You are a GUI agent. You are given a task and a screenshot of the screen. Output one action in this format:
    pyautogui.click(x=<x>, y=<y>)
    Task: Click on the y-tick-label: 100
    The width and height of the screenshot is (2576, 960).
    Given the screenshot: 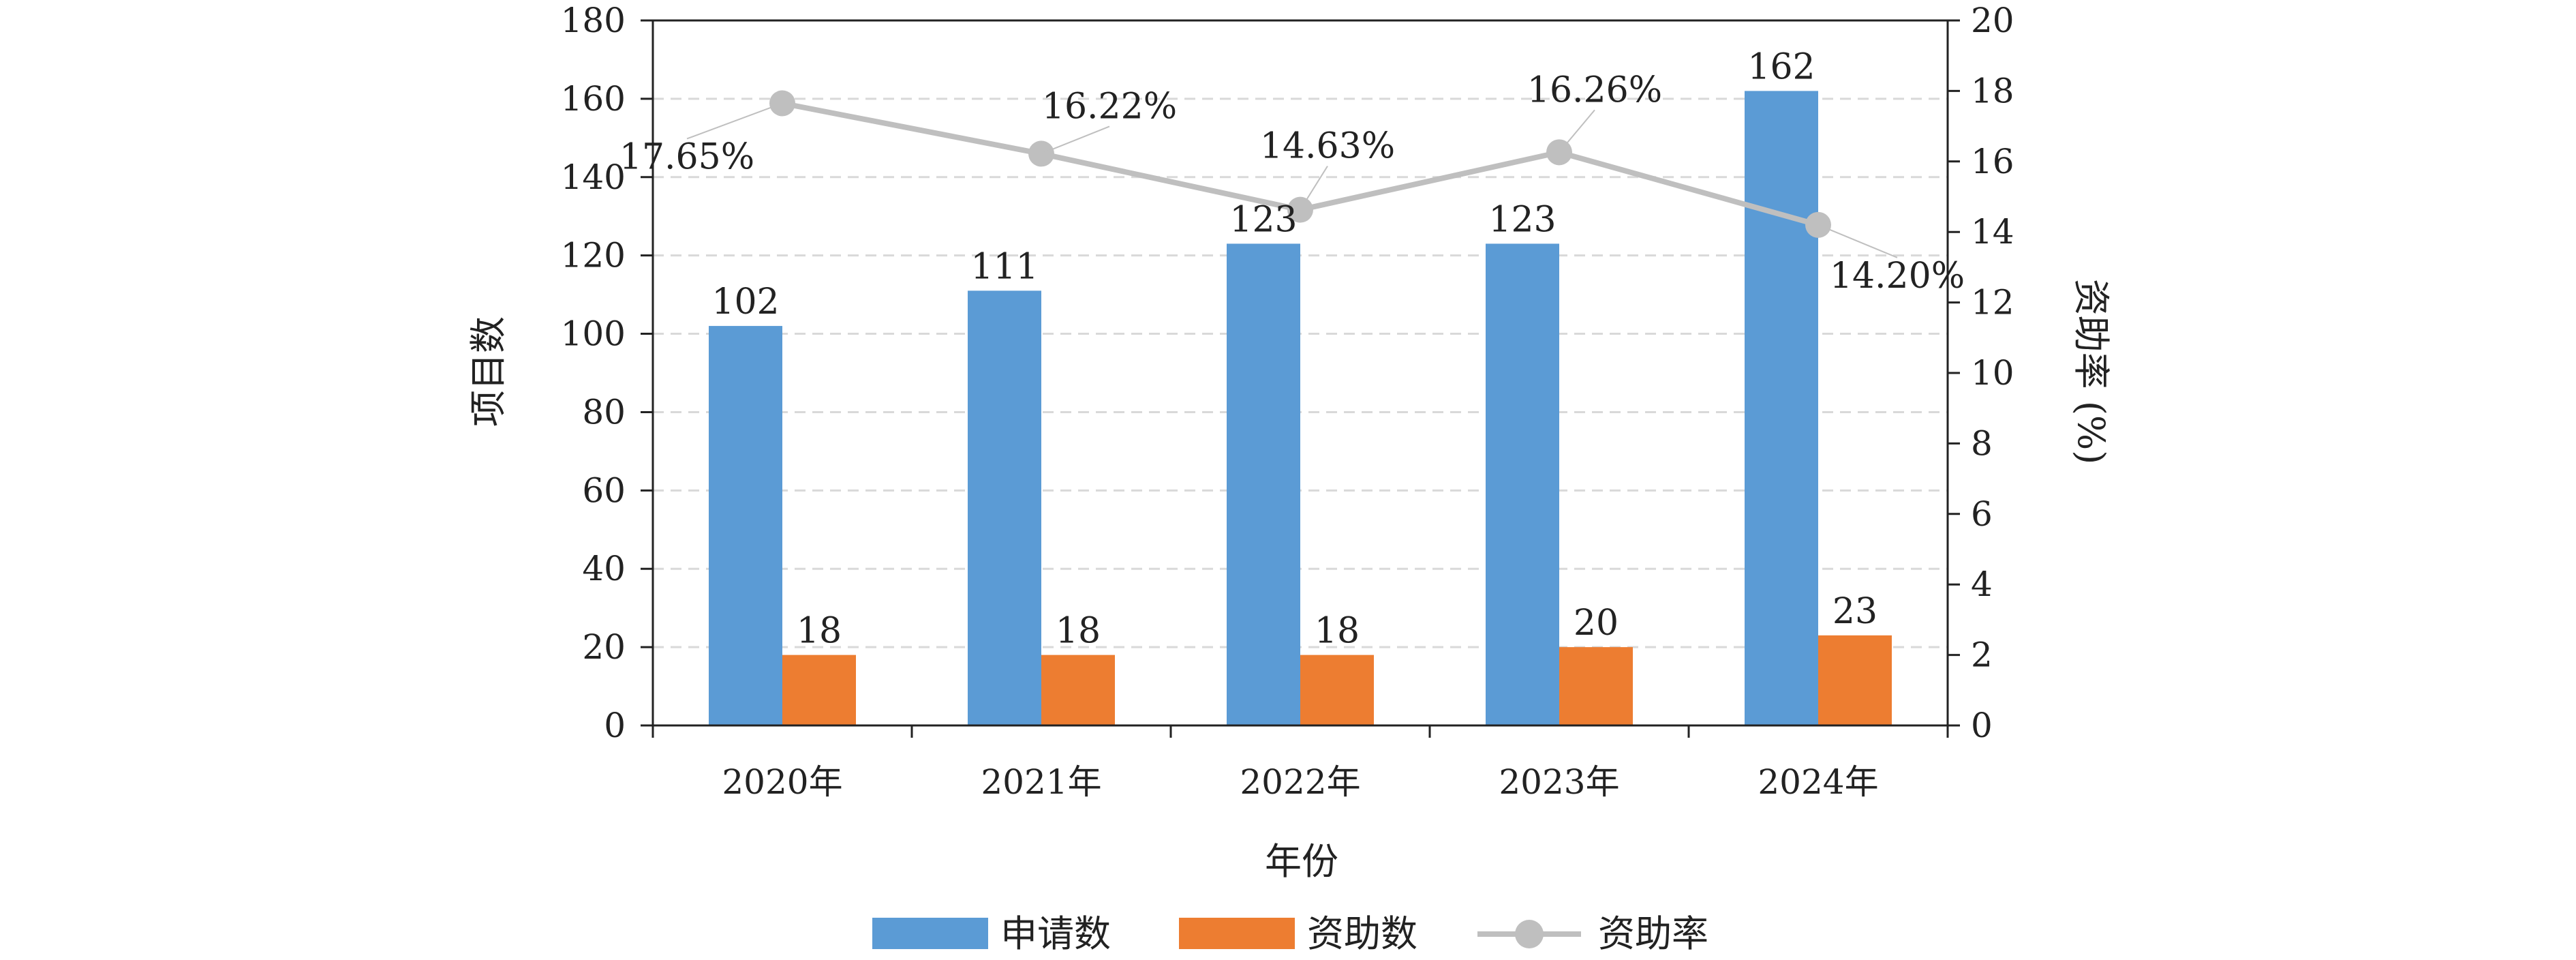 What is the action you would take?
    pyautogui.click(x=593, y=334)
    